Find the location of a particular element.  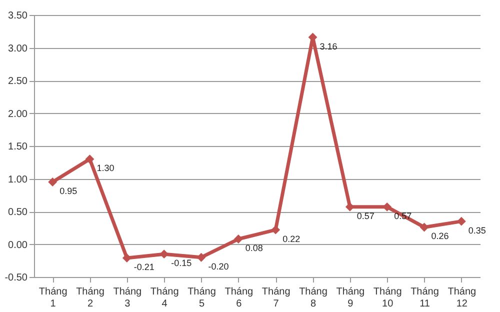

x-tick-label: Tháng 11 is located at coordinates (424, 298).